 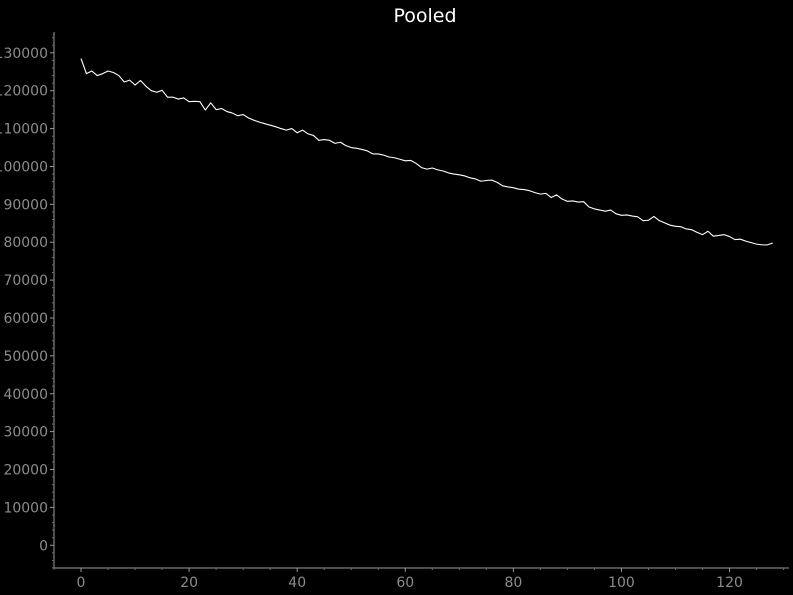 What do you see at coordinates (621, 583) in the screenshot?
I see `x-tick-label: 100` at bounding box center [621, 583].